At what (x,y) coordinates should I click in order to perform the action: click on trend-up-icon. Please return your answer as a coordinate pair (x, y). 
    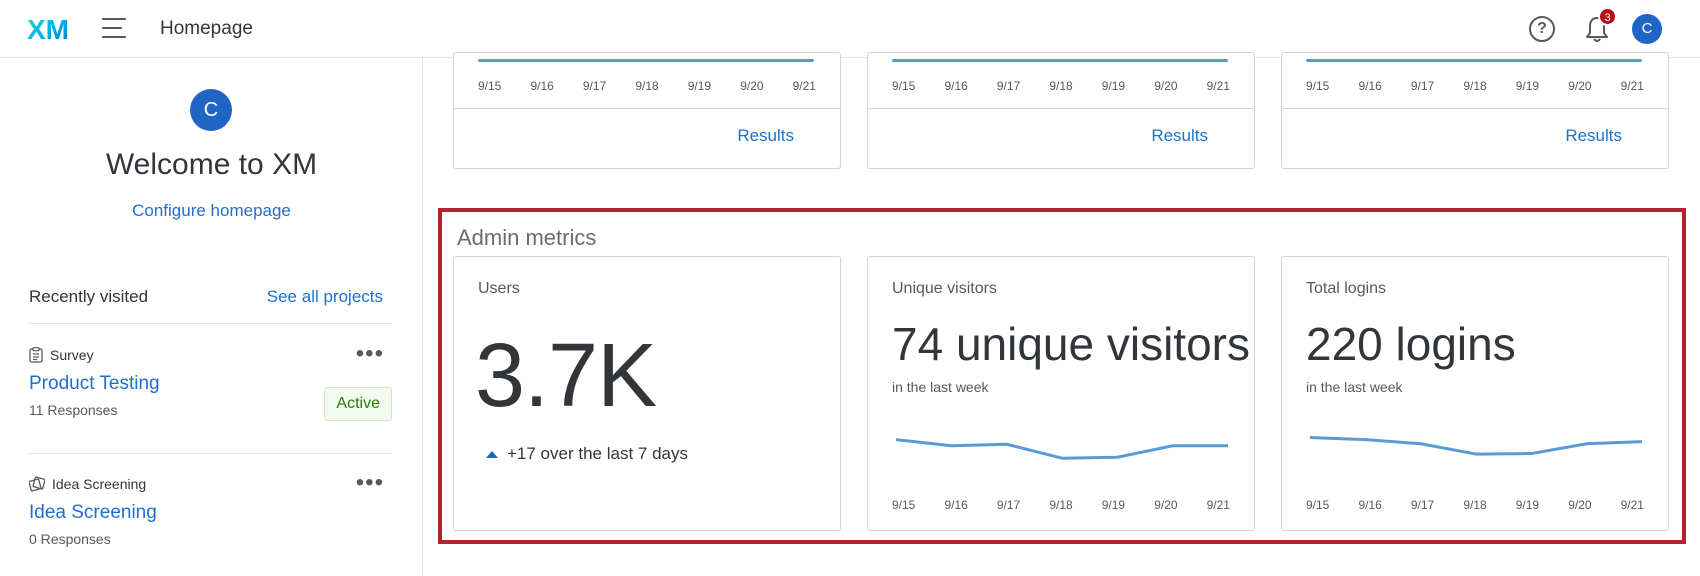
    Looking at the image, I should click on (492, 454).